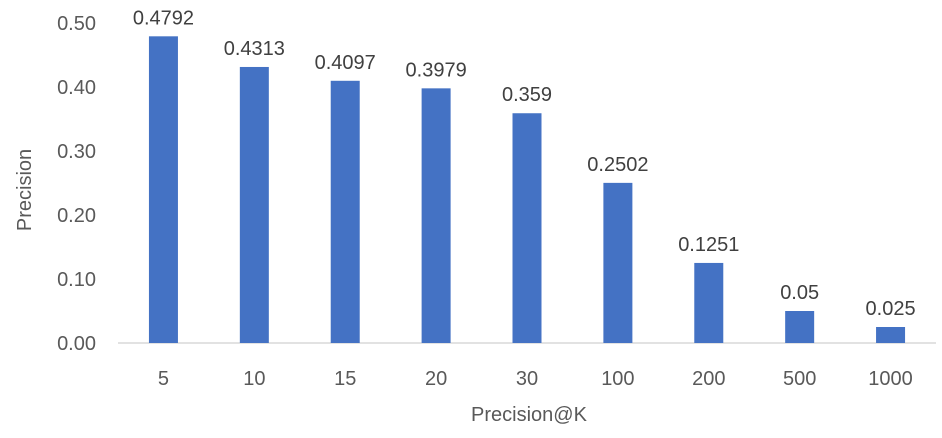  I want to click on bar-value-label: 0.4313, so click(254, 49).